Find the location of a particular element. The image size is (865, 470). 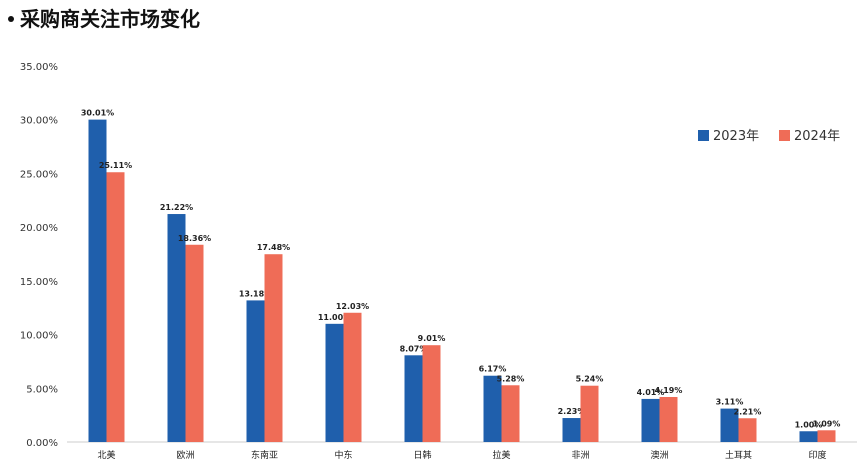

chart-title-group: 采购商关注市场变化 is located at coordinates (104, 19).